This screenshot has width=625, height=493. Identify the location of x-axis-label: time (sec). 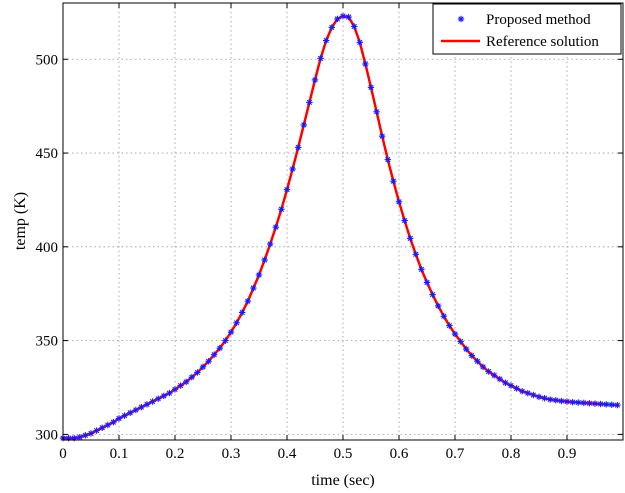
(343, 480).